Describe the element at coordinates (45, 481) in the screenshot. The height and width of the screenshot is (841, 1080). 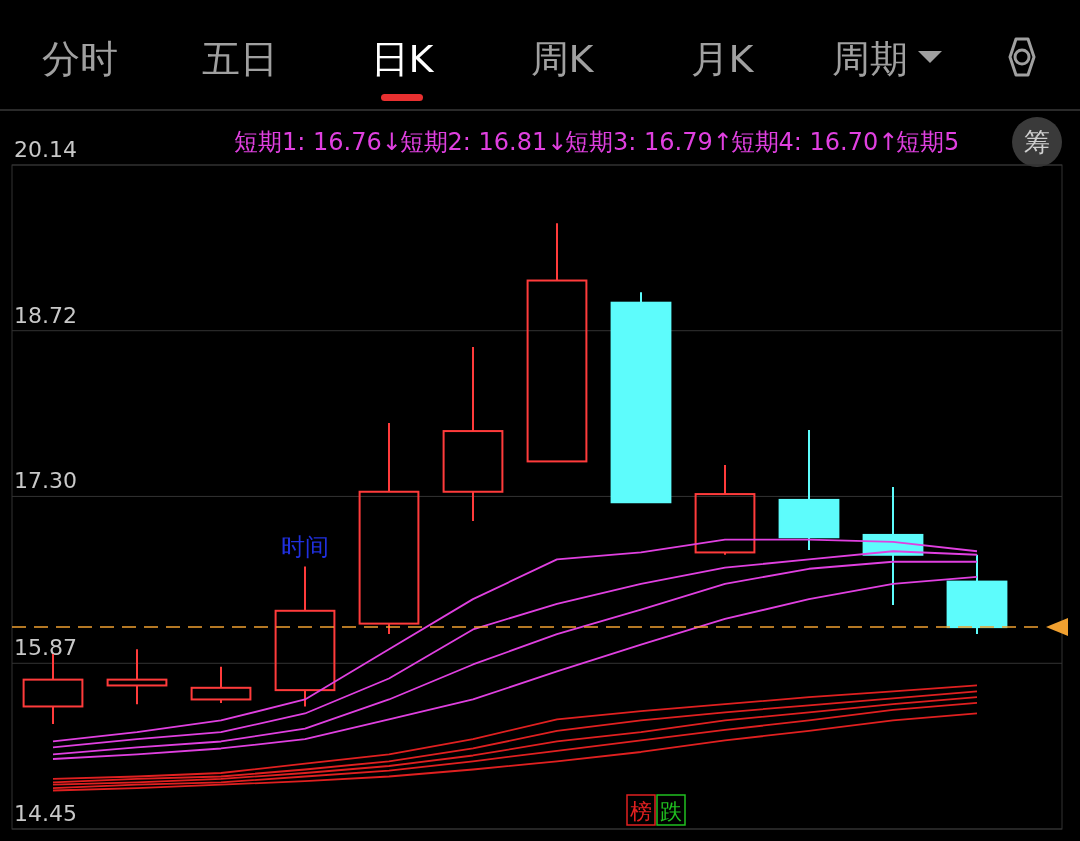
I see `y-tick-label: 17.30` at that location.